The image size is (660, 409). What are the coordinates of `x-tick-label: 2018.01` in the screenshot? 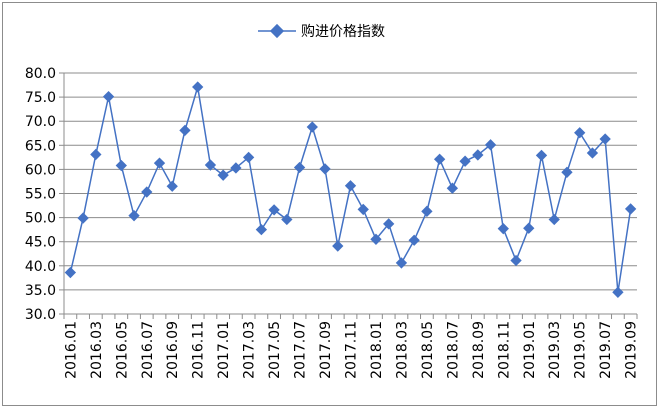 It's located at (377, 350).